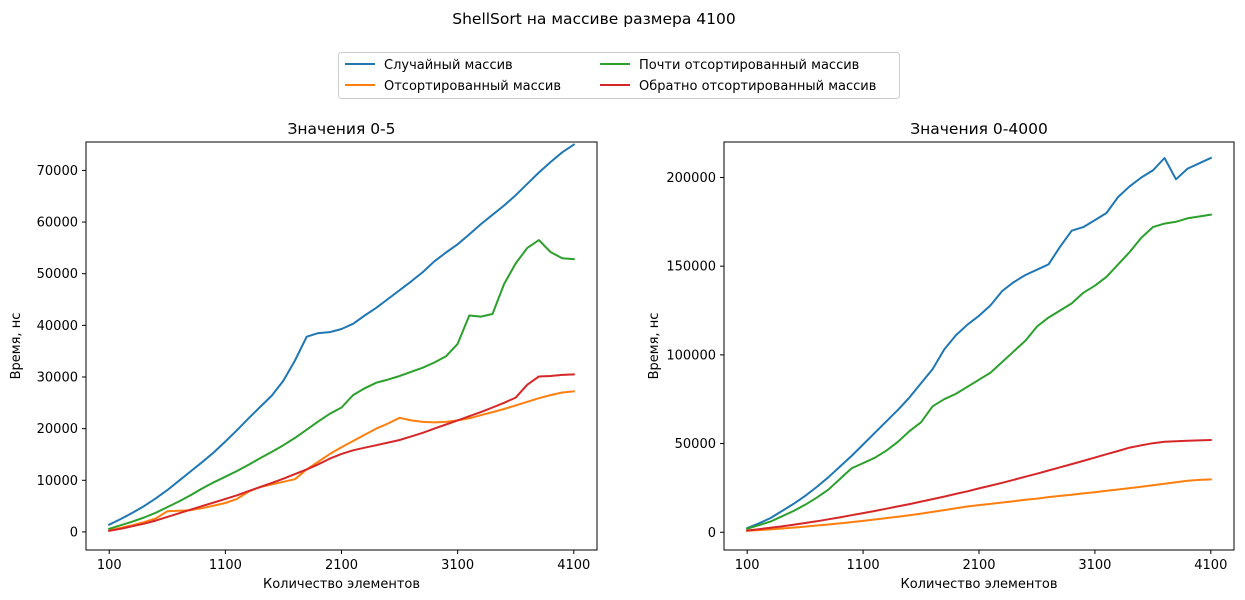 This screenshot has width=1245, height=600. Describe the element at coordinates (691, 355) in the screenshot. I see `y-tick-label: 100000` at that location.